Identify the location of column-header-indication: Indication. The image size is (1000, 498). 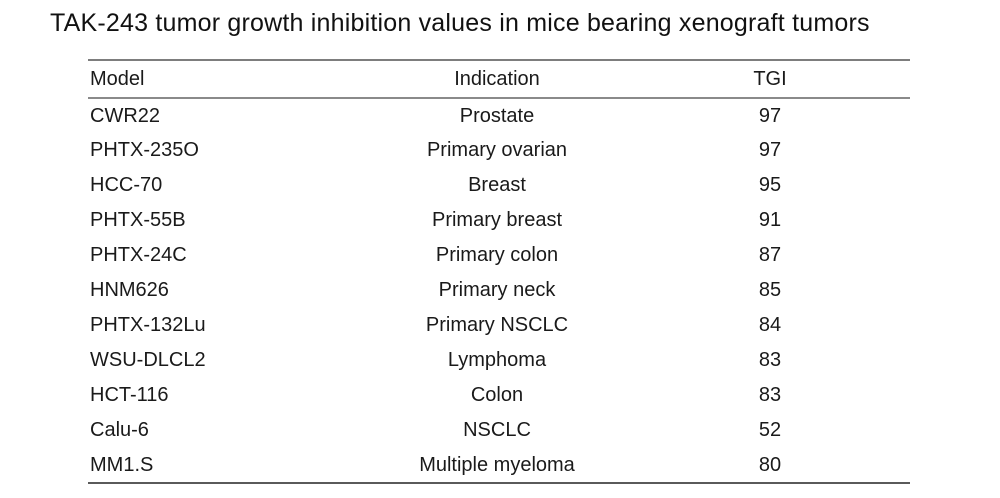
(497, 78).